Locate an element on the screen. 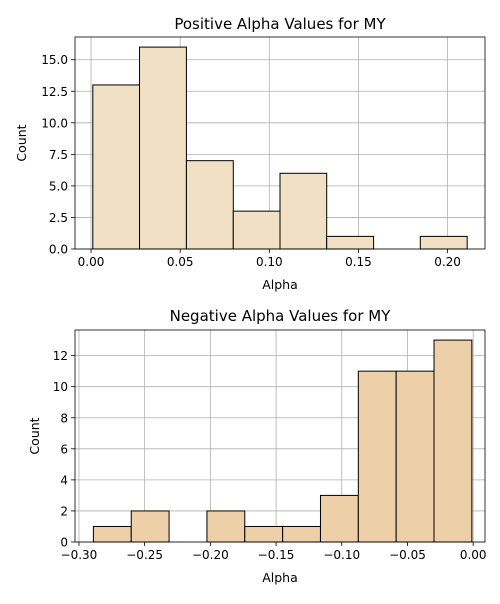  x-tick-label: −0.25 is located at coordinates (144, 555).